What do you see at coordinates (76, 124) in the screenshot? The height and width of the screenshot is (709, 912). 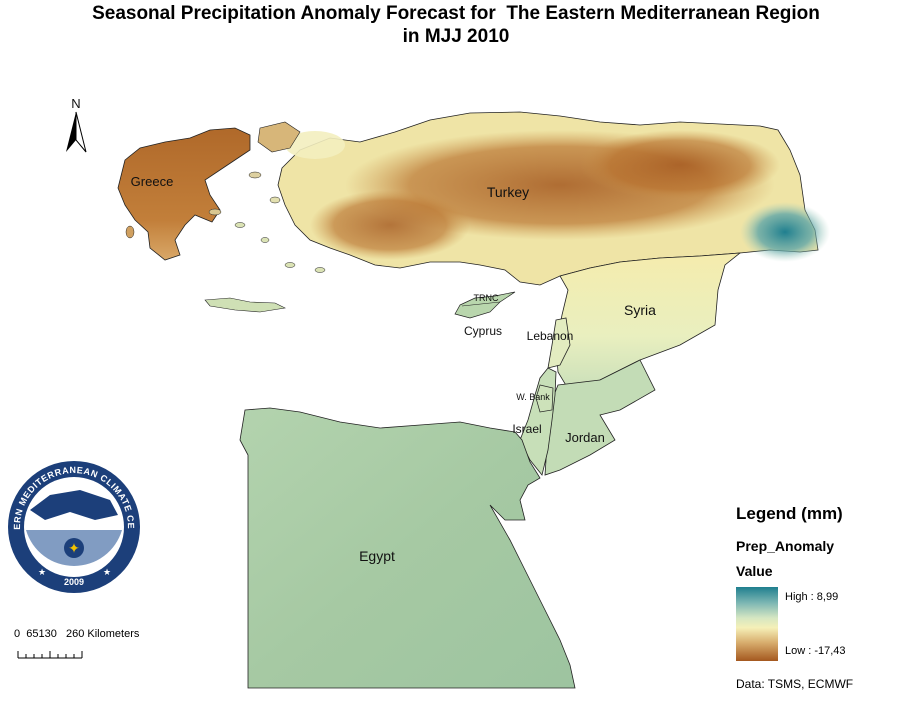 I see `north-arrow: N` at bounding box center [76, 124].